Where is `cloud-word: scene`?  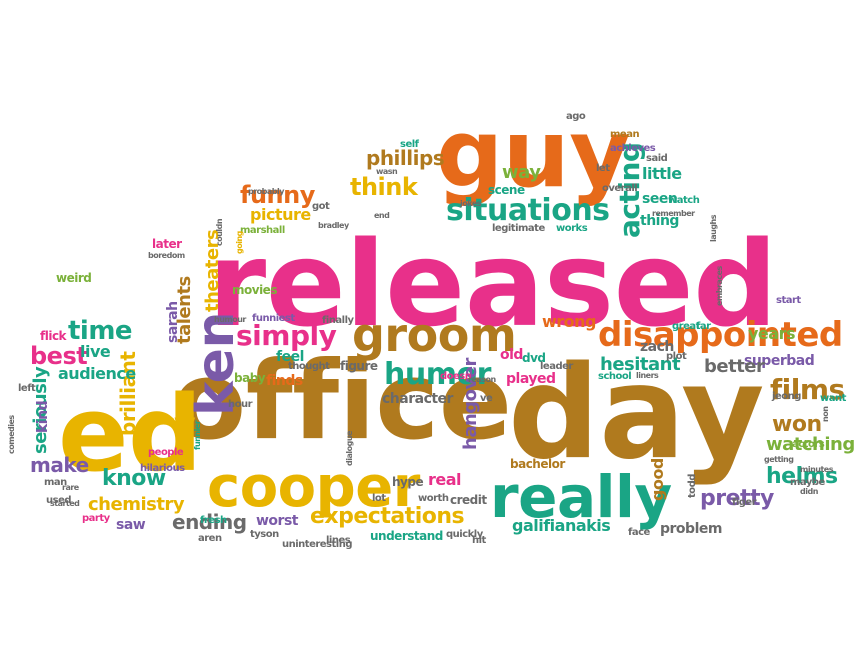
cloud-word: scene is located at coordinates (506, 190).